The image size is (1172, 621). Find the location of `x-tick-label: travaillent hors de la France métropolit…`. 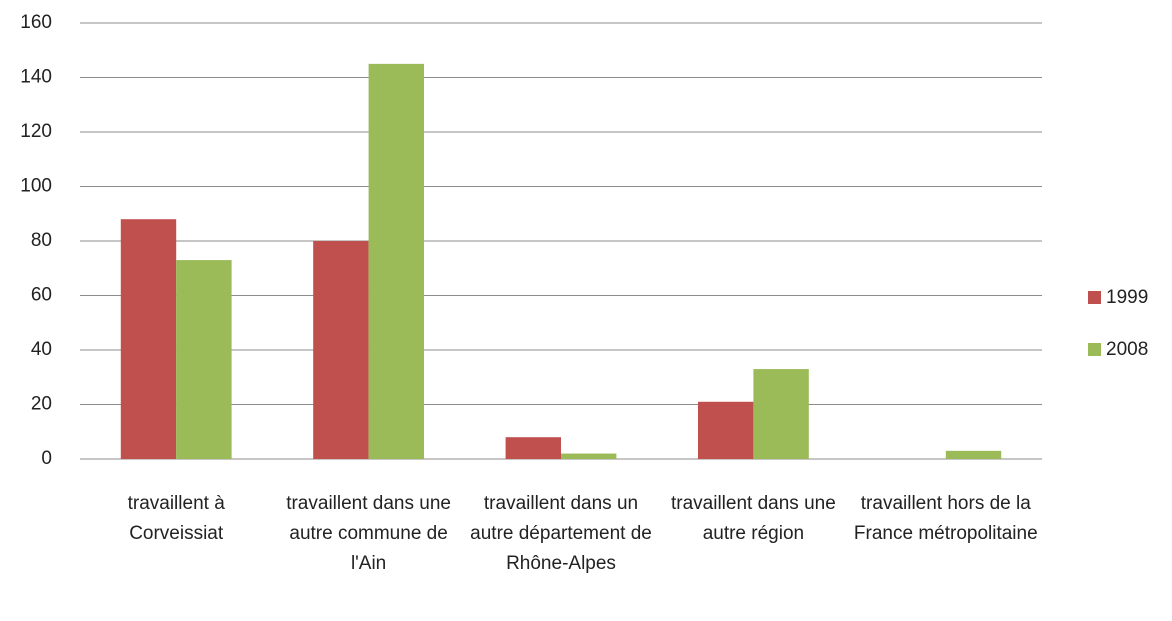

x-tick-label: travaillent hors de la France métropolit… is located at coordinates (945, 518).